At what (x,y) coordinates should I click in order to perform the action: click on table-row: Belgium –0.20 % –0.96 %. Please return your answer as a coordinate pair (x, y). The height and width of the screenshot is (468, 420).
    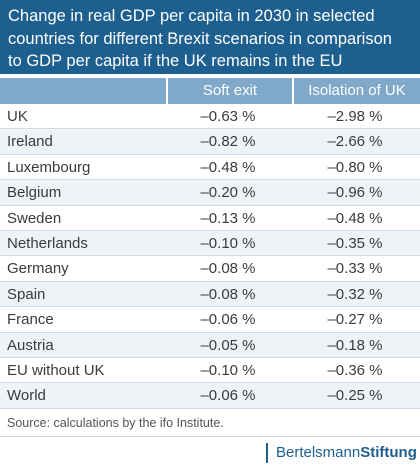
    Looking at the image, I should click on (210, 193).